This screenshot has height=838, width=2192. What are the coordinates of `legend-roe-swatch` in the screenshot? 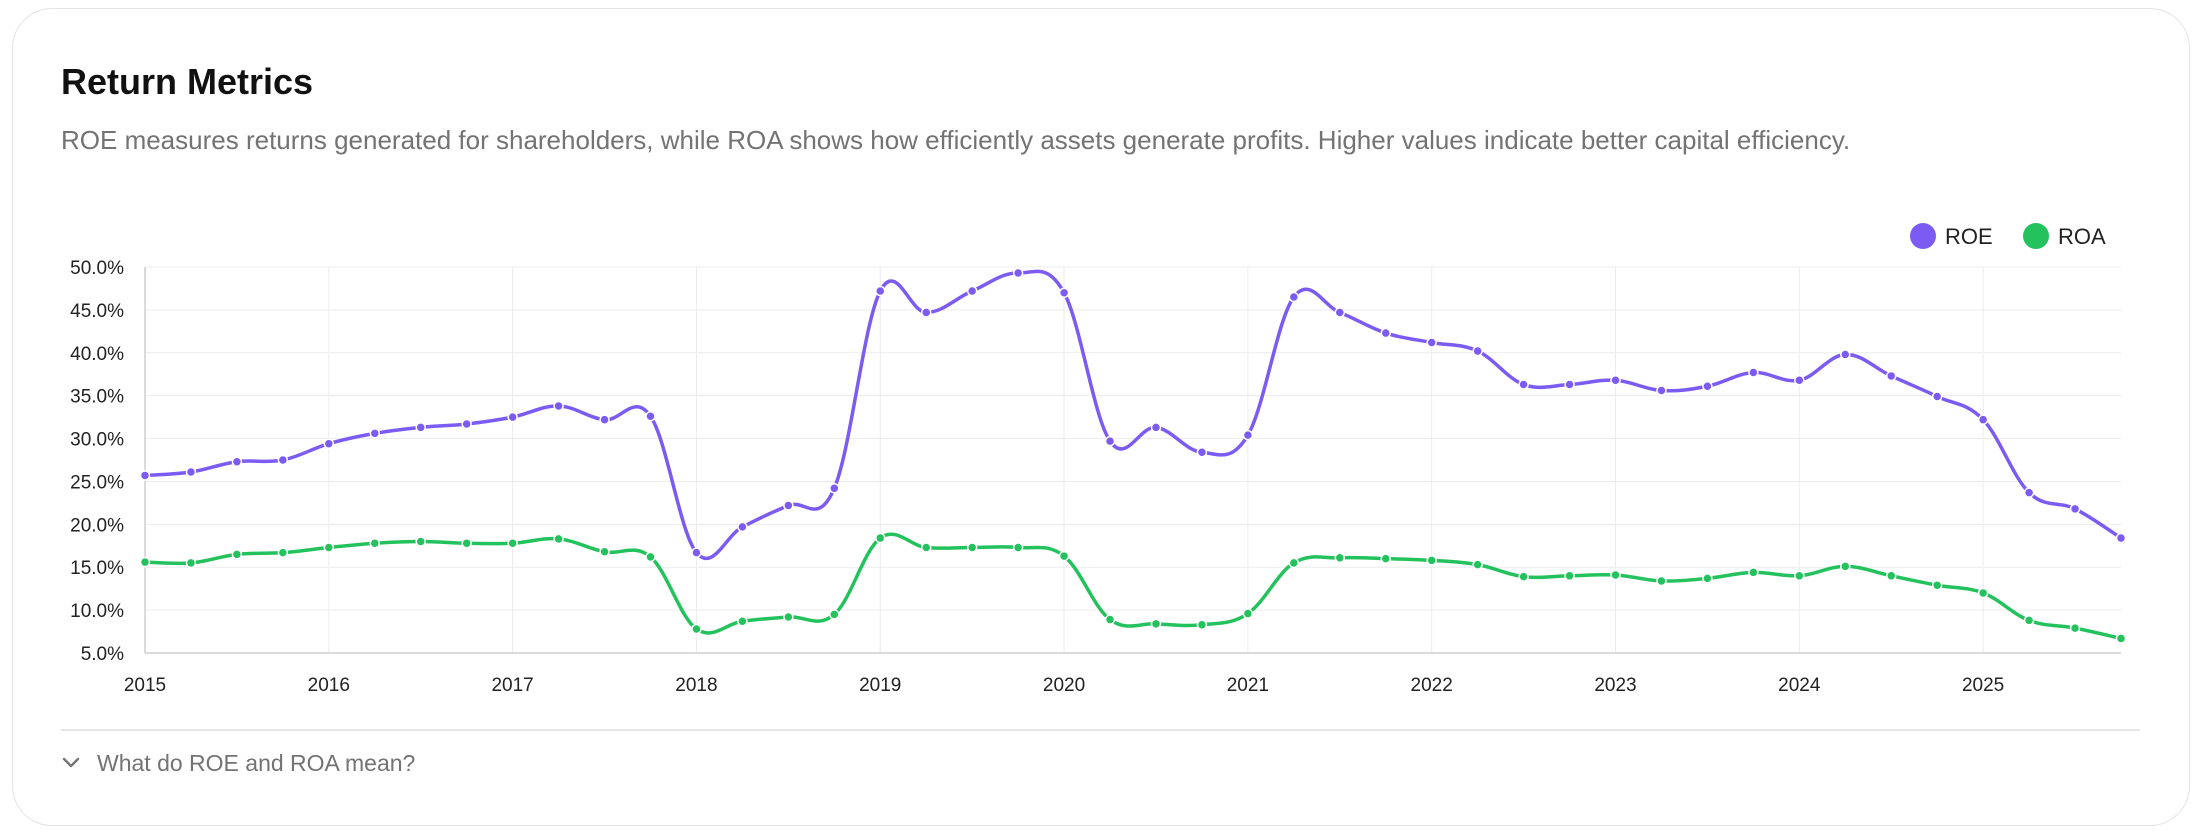 It's located at (1923, 236).